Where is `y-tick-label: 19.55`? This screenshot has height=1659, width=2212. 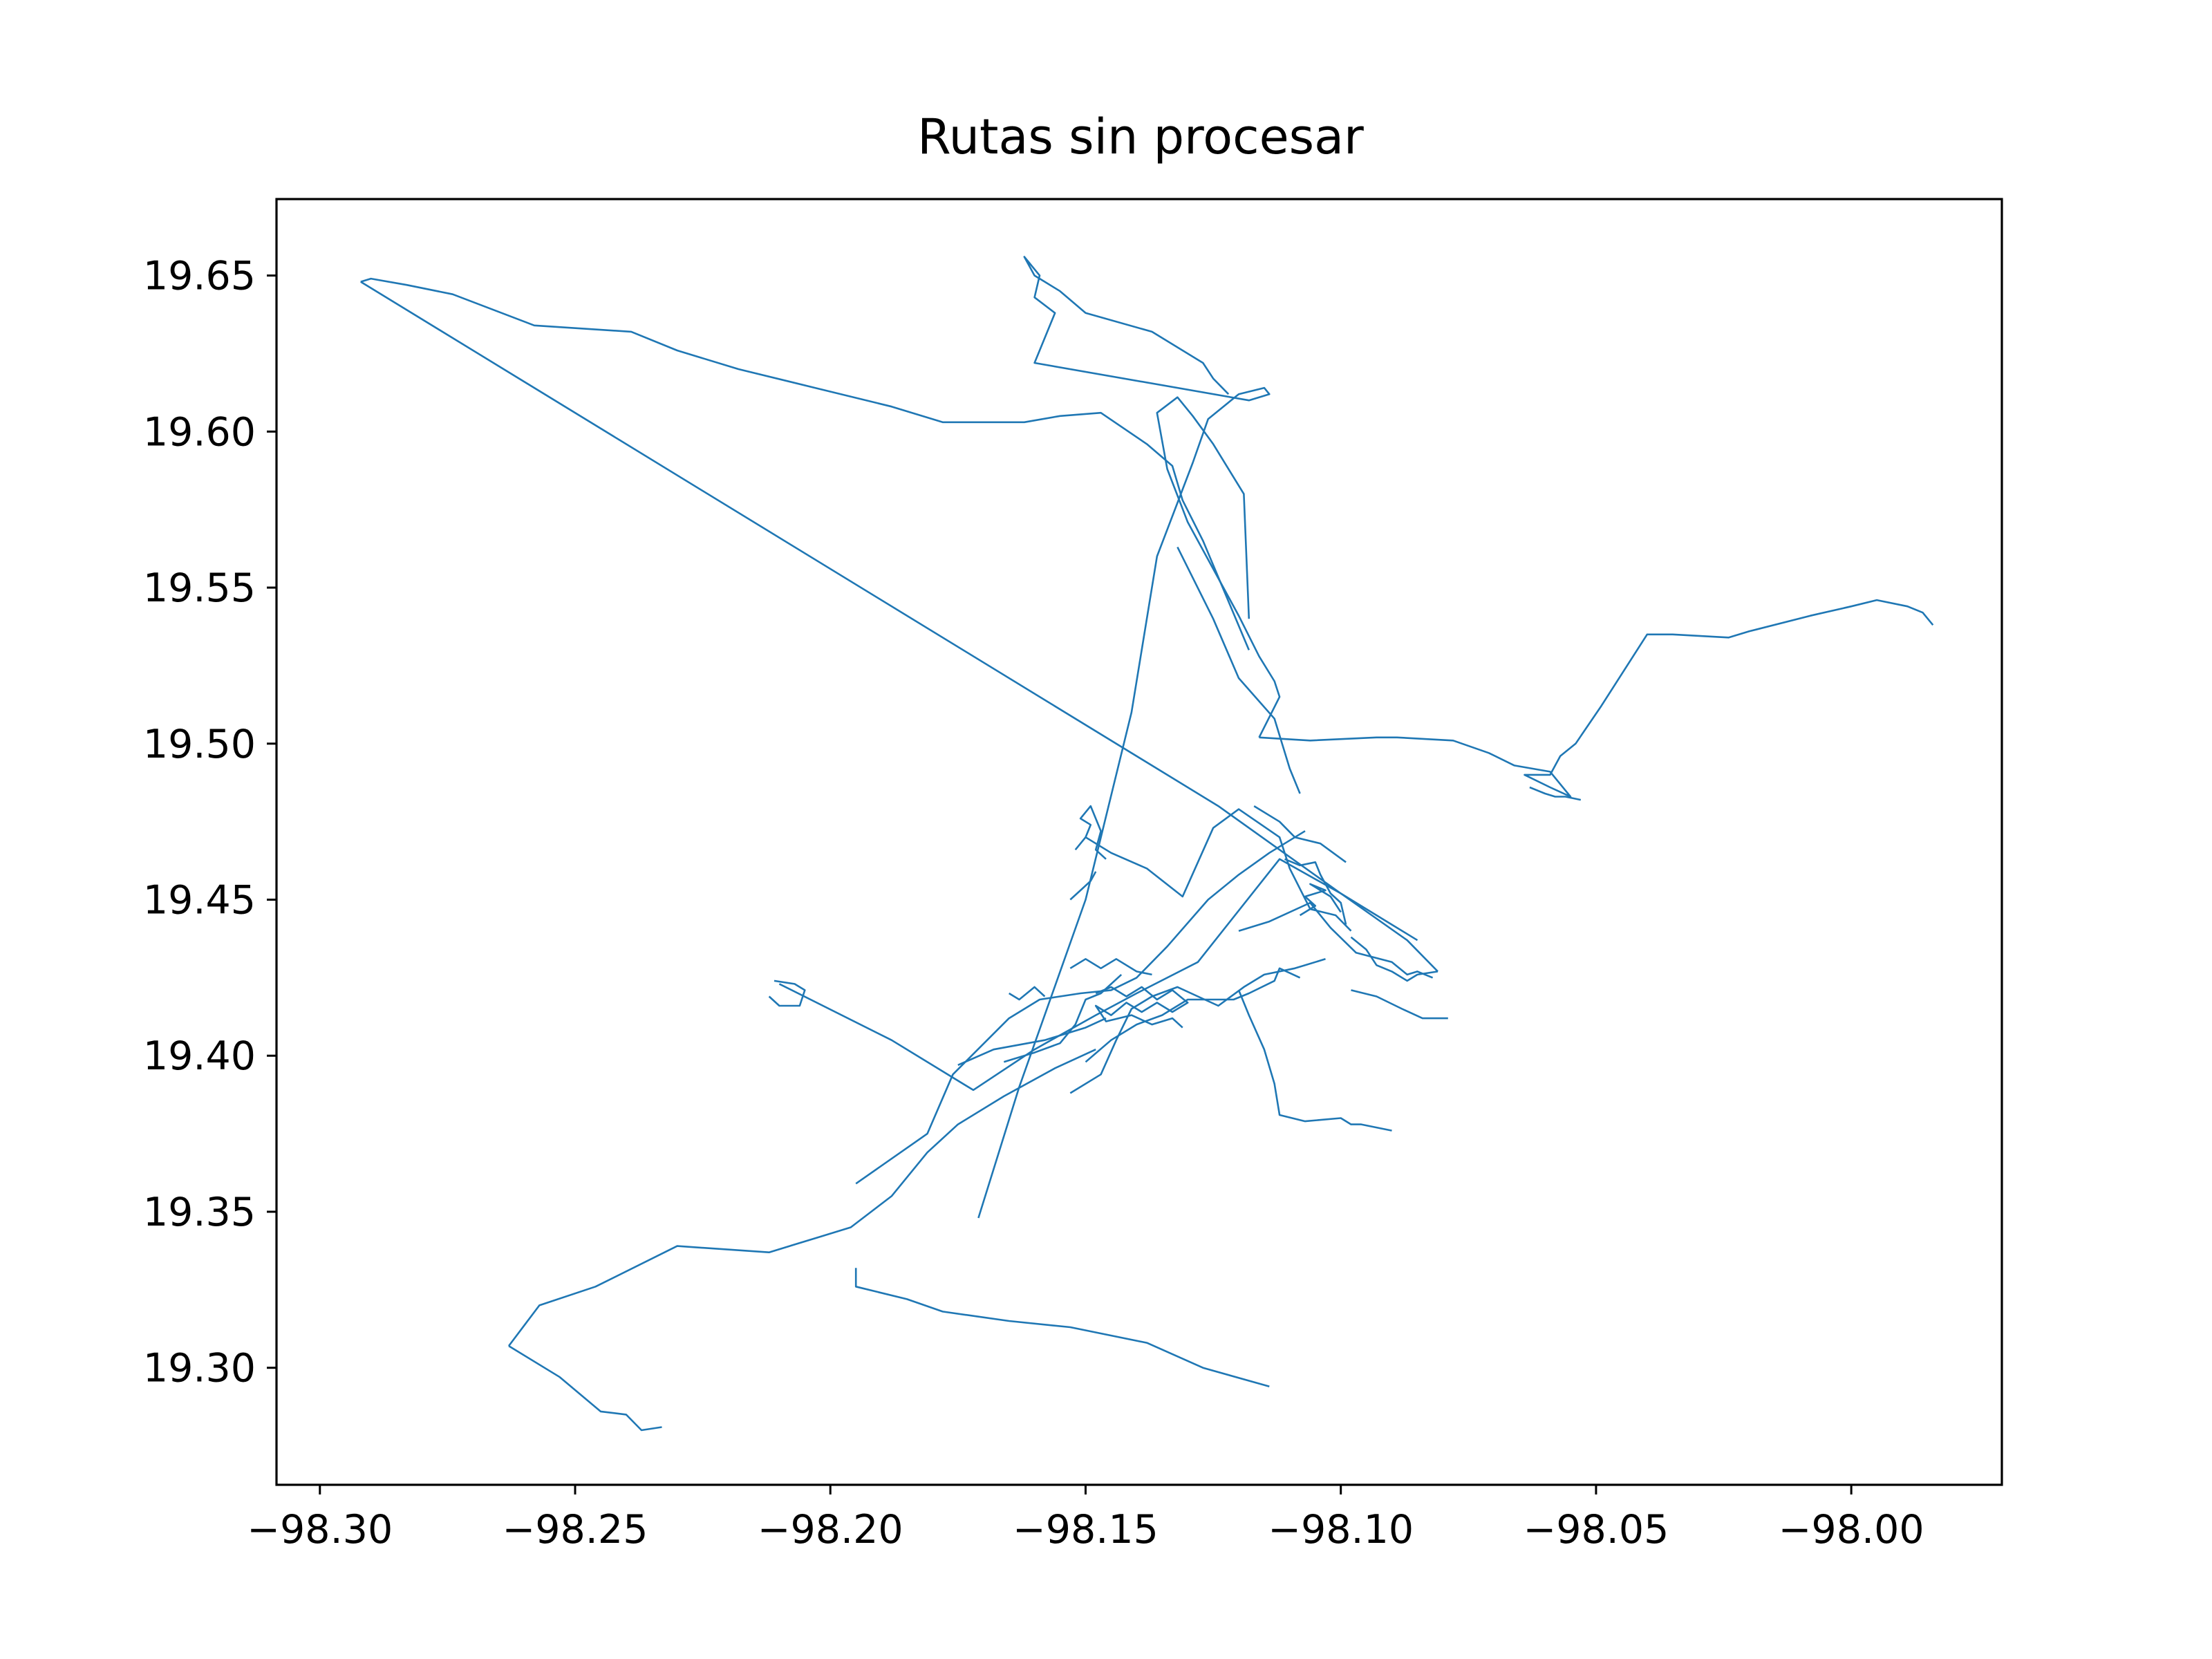 y-tick-label: 19.55 is located at coordinates (199, 588).